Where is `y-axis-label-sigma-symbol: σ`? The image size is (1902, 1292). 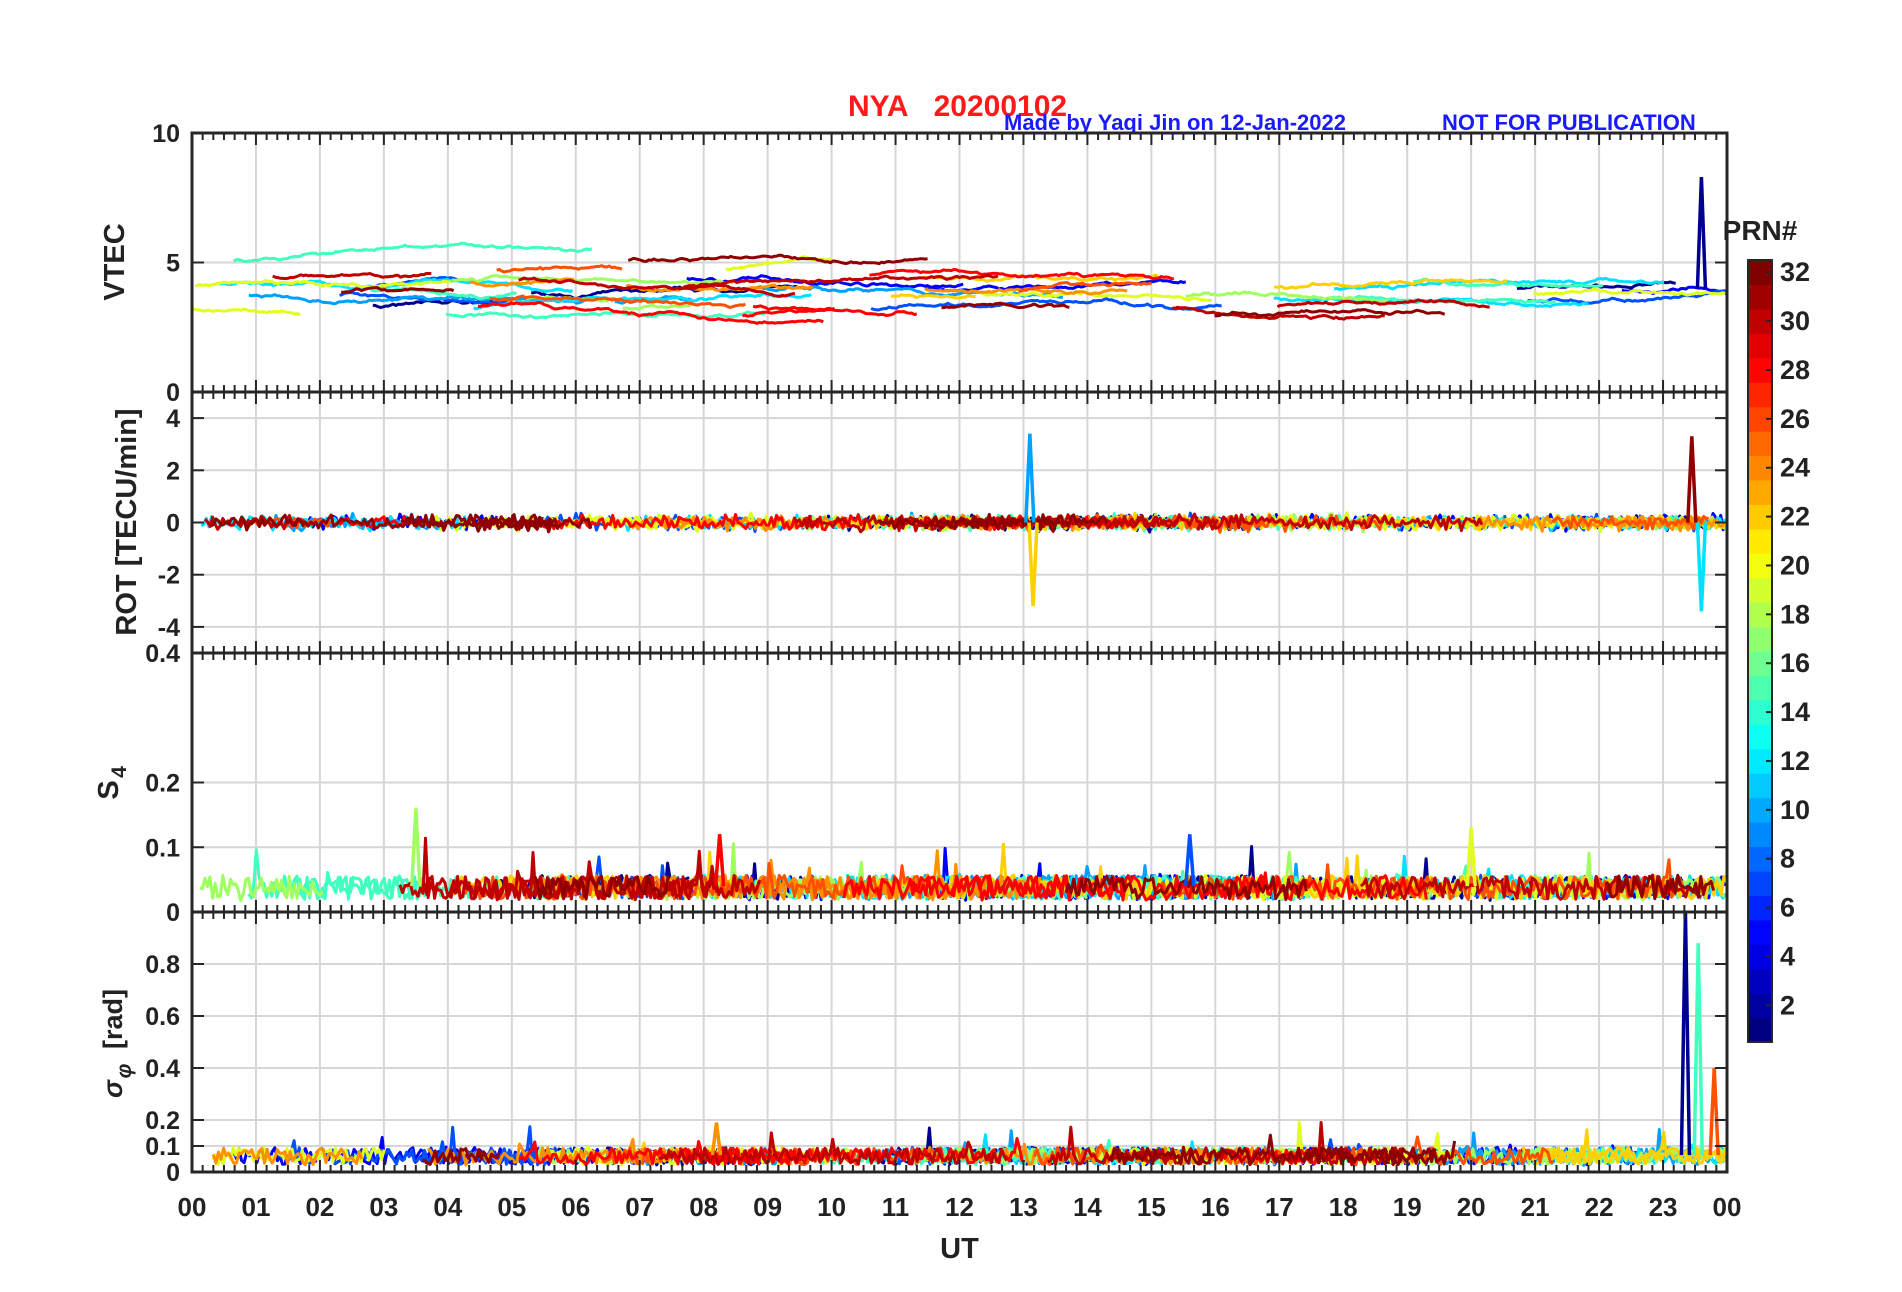 y-axis-label-sigma-symbol: σ is located at coordinates (113, 1088).